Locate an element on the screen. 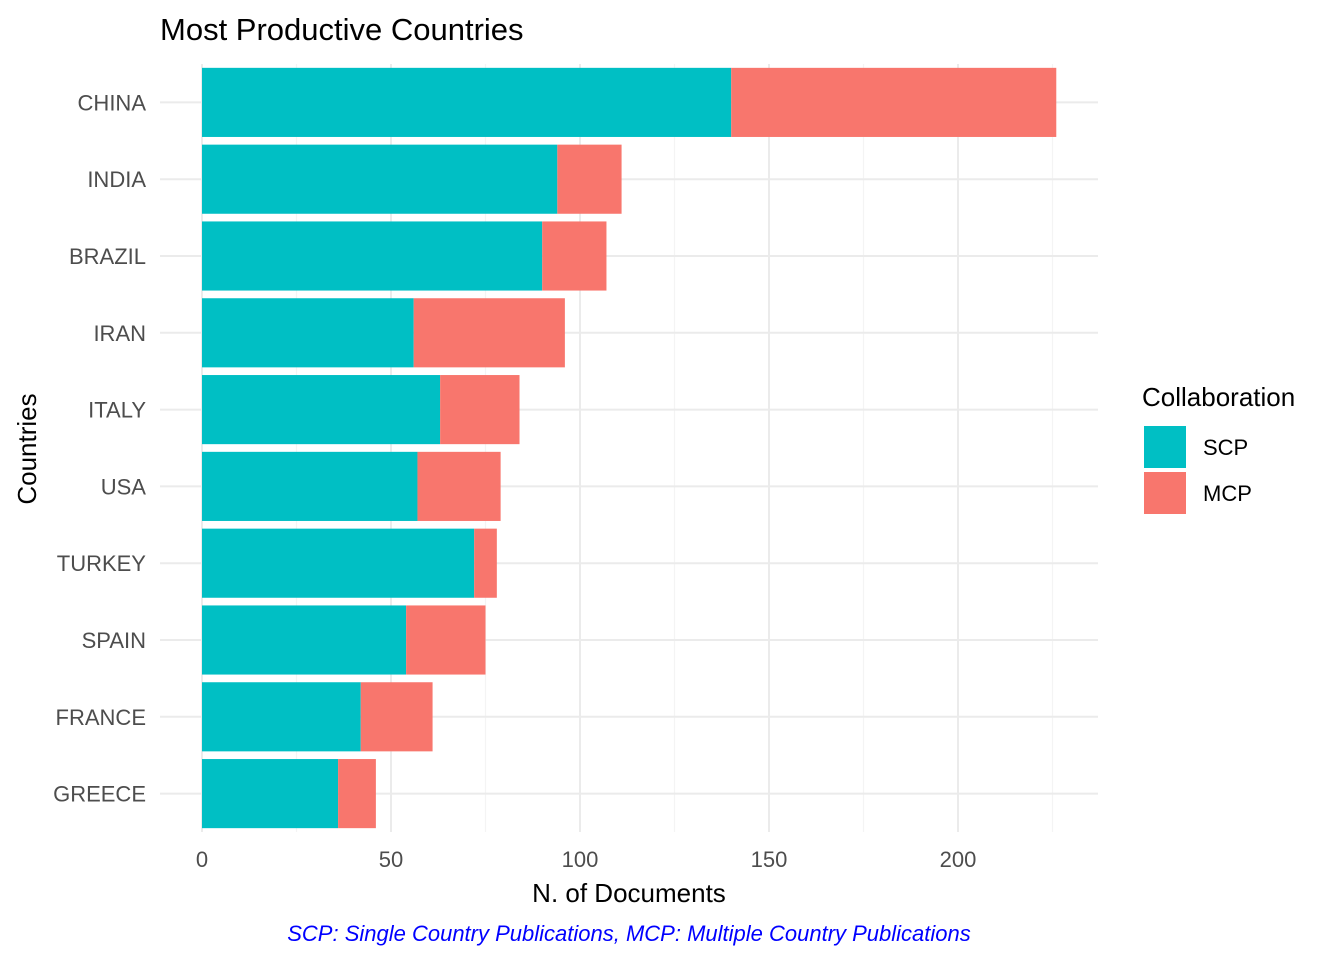 The image size is (1344, 960). y-tick-label: GREECE is located at coordinates (99, 794).